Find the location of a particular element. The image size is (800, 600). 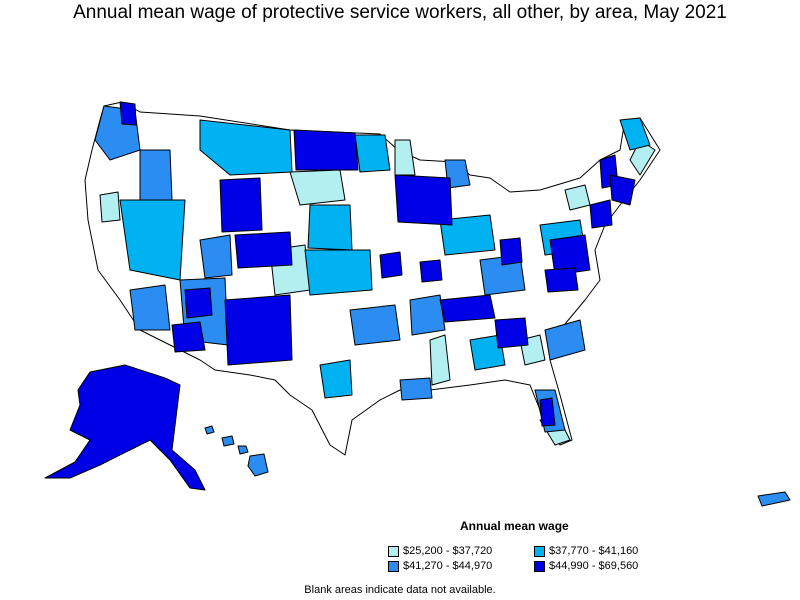

legend-item: $44,990 - $69,560 is located at coordinates (586, 566).